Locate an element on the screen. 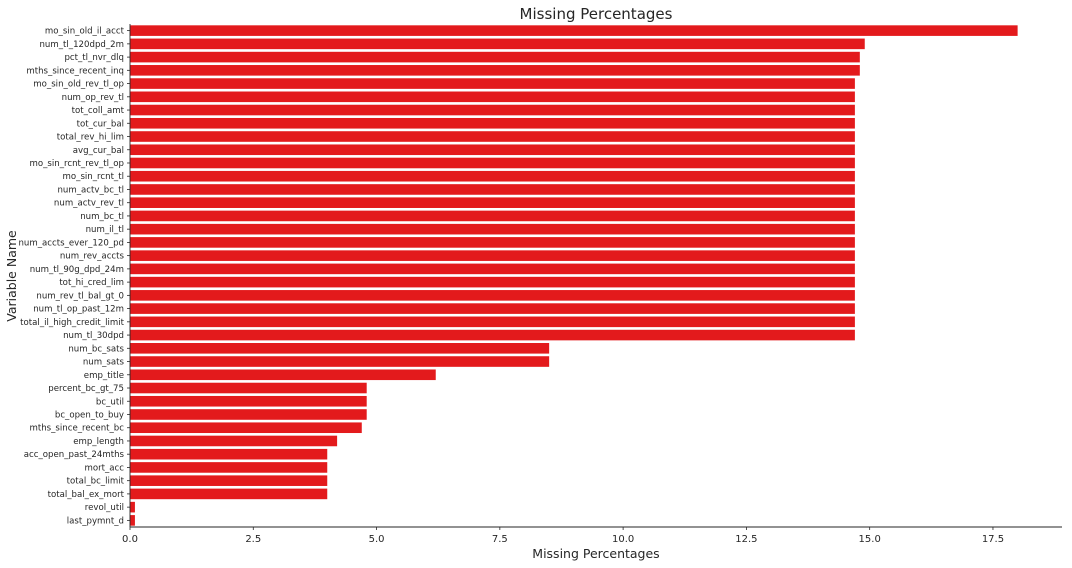 This screenshot has width=1072, height=568. bar-revol_util is located at coordinates (132, 507).